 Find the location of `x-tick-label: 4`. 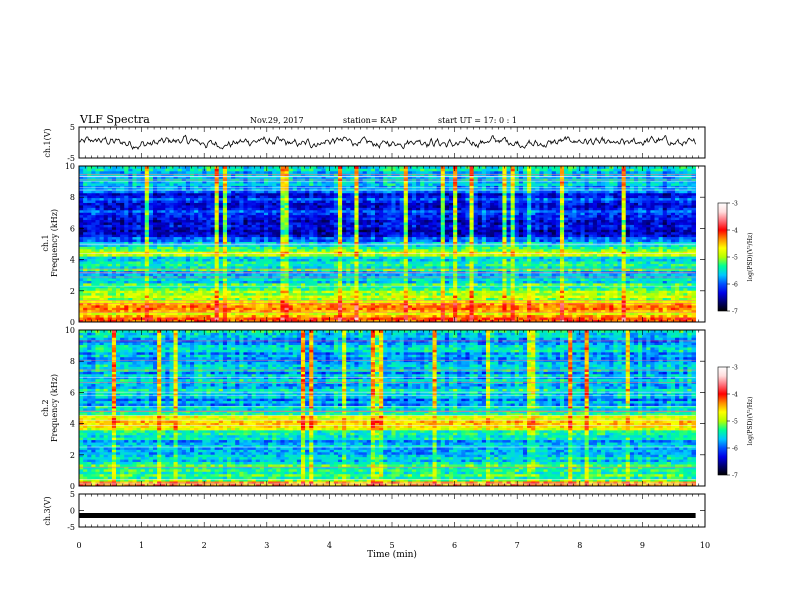

x-tick-label: 4 is located at coordinates (329, 545).